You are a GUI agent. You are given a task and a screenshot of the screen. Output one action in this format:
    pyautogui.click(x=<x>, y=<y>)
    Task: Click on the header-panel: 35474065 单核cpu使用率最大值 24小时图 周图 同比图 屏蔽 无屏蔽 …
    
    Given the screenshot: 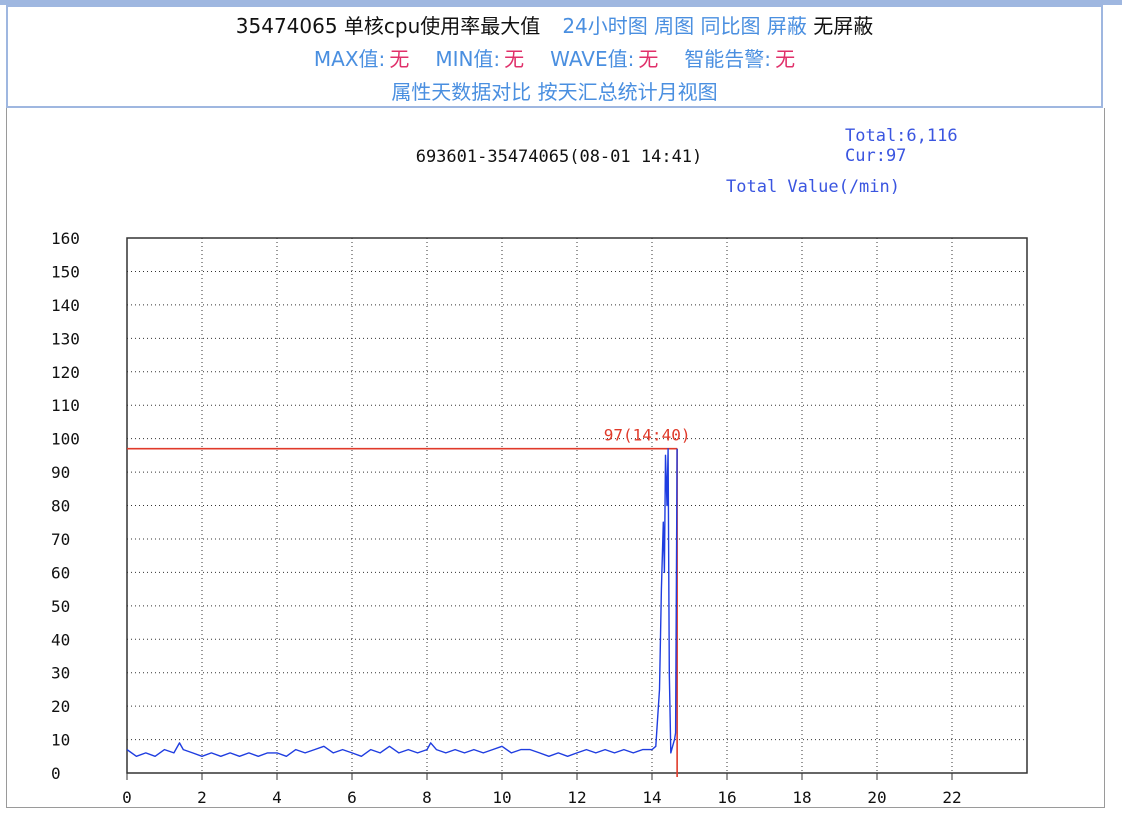 What is the action you would take?
    pyautogui.click(x=554, y=56)
    